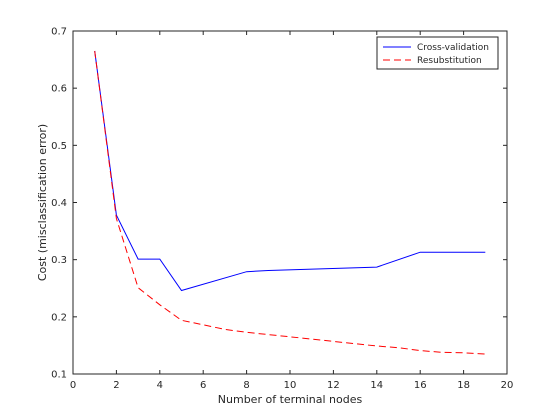 The width and height of the screenshot is (560, 420). What do you see at coordinates (59, 375) in the screenshot?
I see `y-tick-label: 0.1` at bounding box center [59, 375].